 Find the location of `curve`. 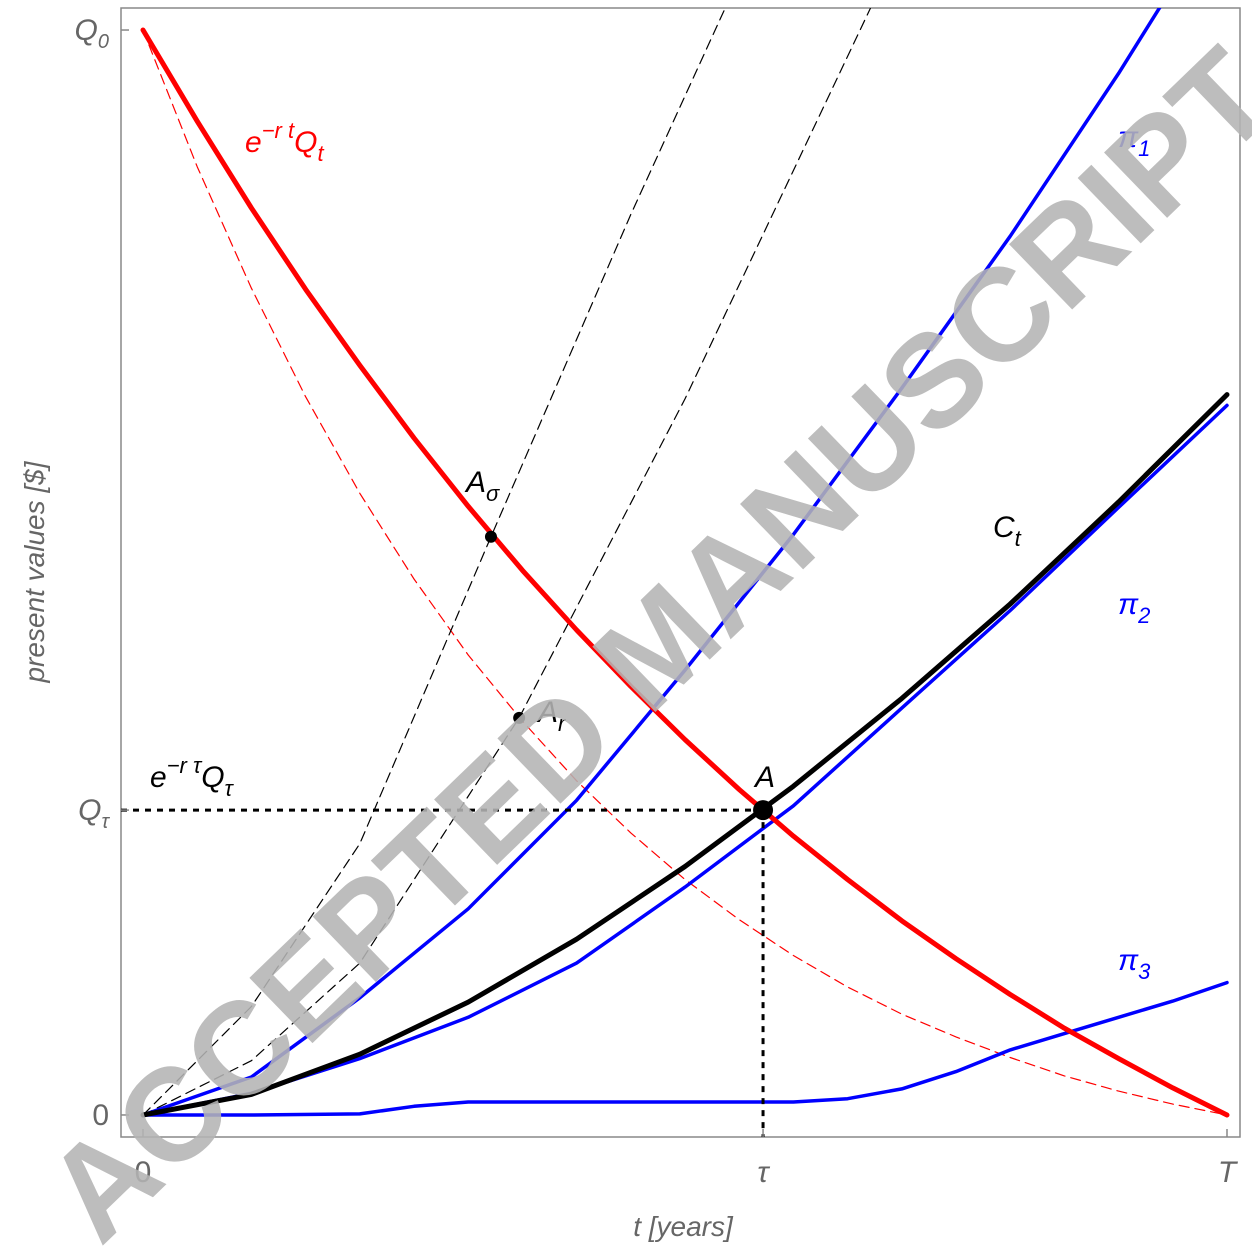

curve is located at coordinates (685, 1048).